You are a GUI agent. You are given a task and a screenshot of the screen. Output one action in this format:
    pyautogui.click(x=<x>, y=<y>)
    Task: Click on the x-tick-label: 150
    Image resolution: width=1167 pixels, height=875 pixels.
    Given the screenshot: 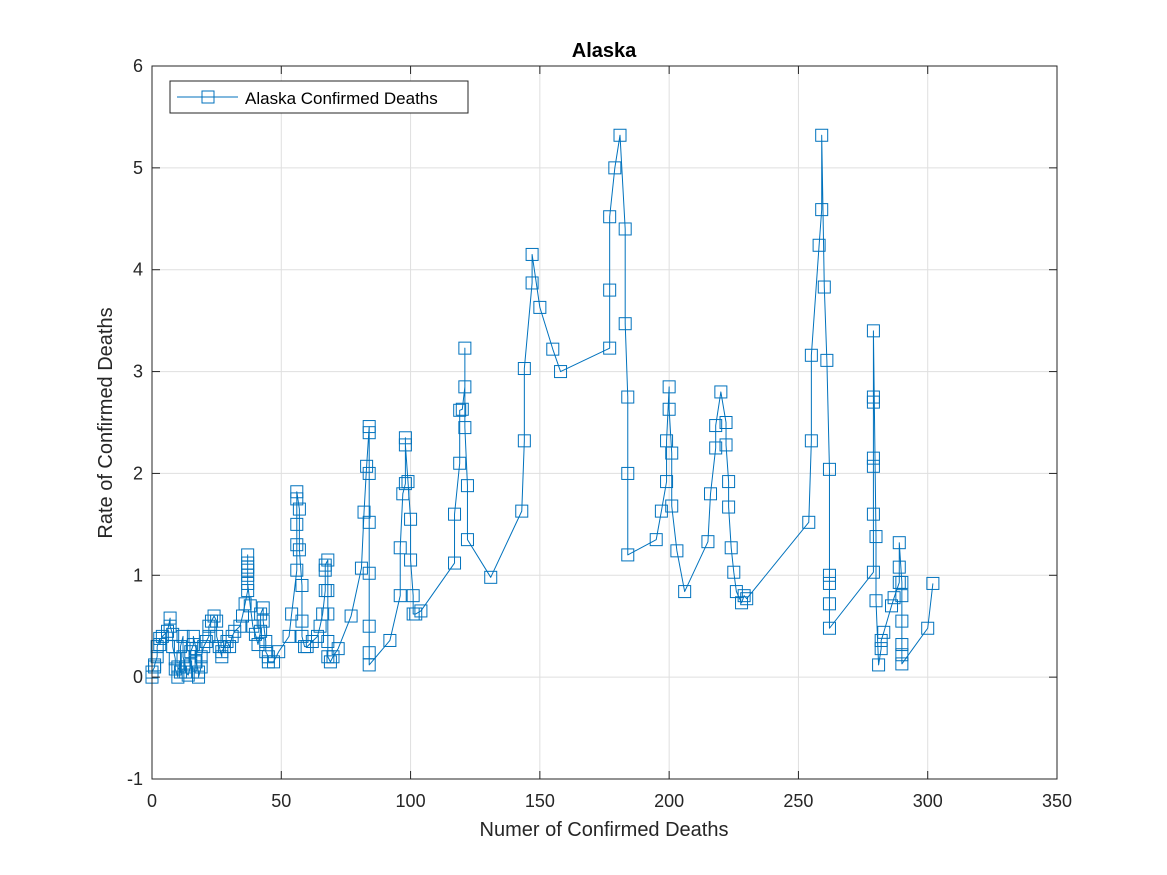 What is the action you would take?
    pyautogui.click(x=540, y=801)
    